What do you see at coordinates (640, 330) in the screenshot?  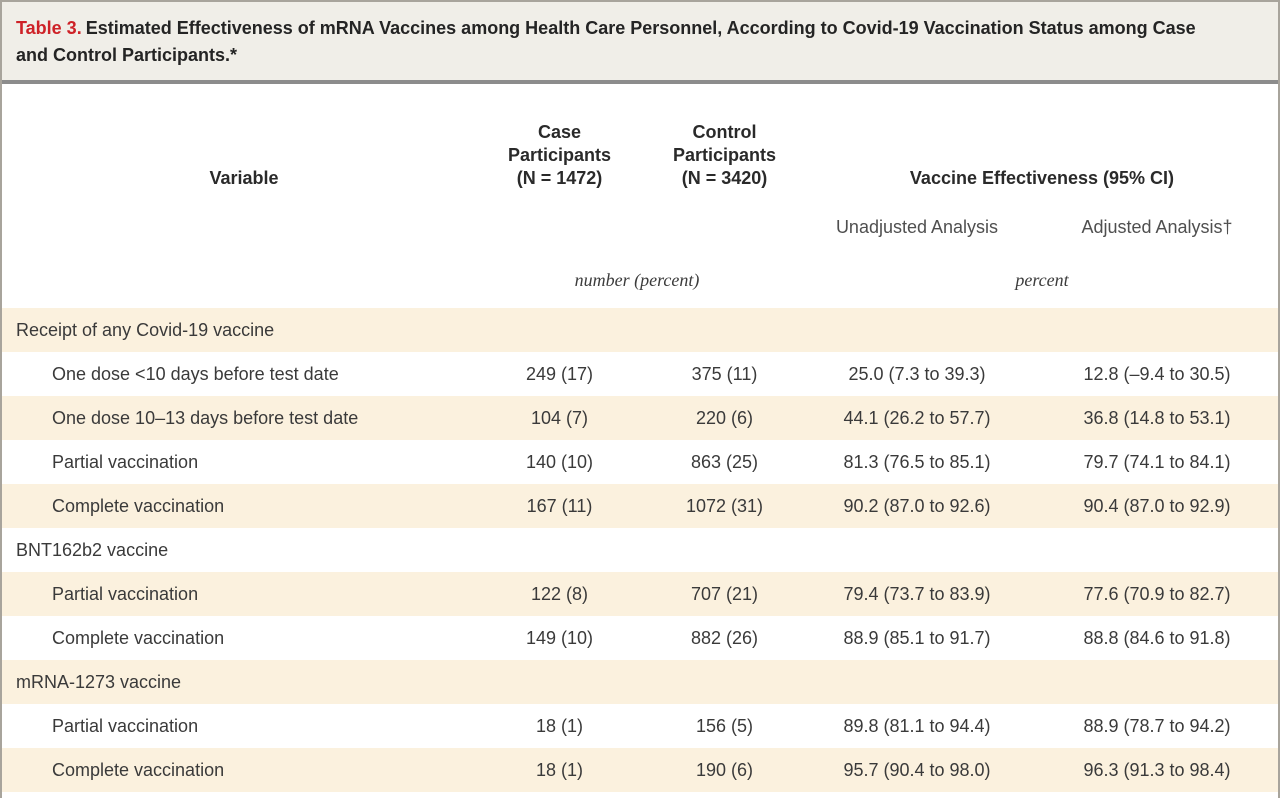 I see `section-row: Receipt of any Covid-19 vaccine` at bounding box center [640, 330].